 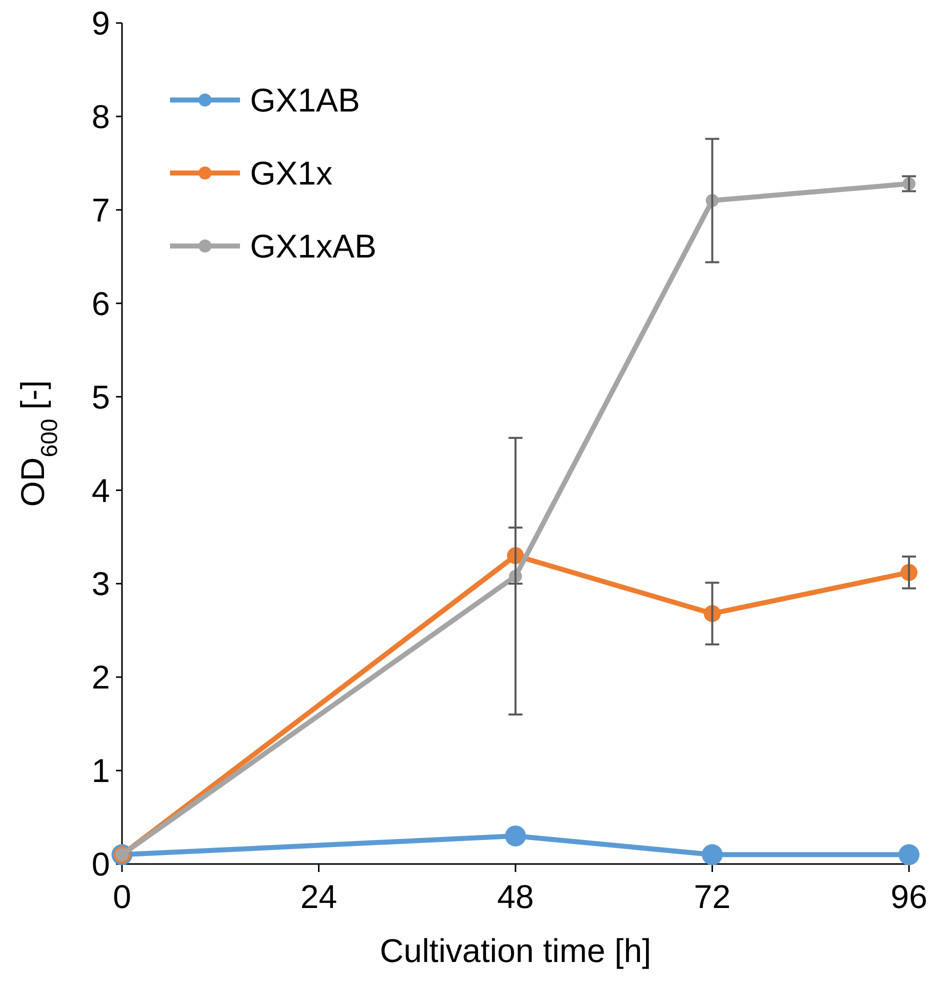 I want to click on x-tick-label: 72, so click(x=712, y=896).